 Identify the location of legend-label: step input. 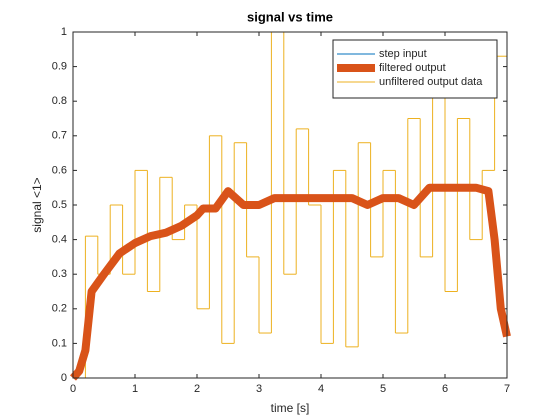
(403, 54).